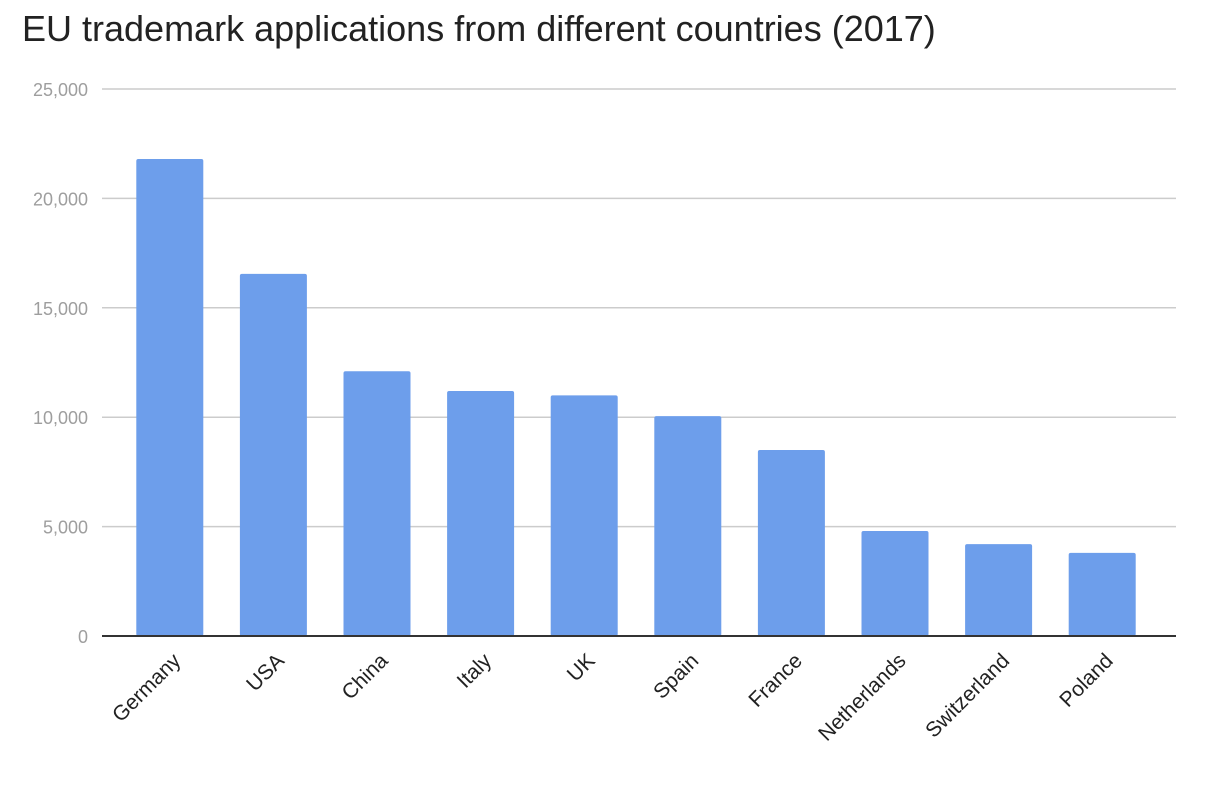 The image size is (1212, 788). I want to click on y-tick-label: 0, so click(83, 637).